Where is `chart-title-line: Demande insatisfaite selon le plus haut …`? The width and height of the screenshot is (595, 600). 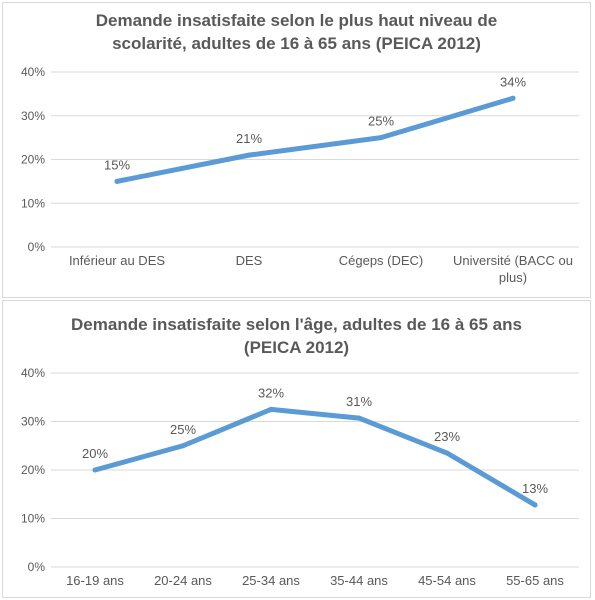
chart-title-line: Demande insatisfaite selon le plus haut … is located at coordinates (296, 20).